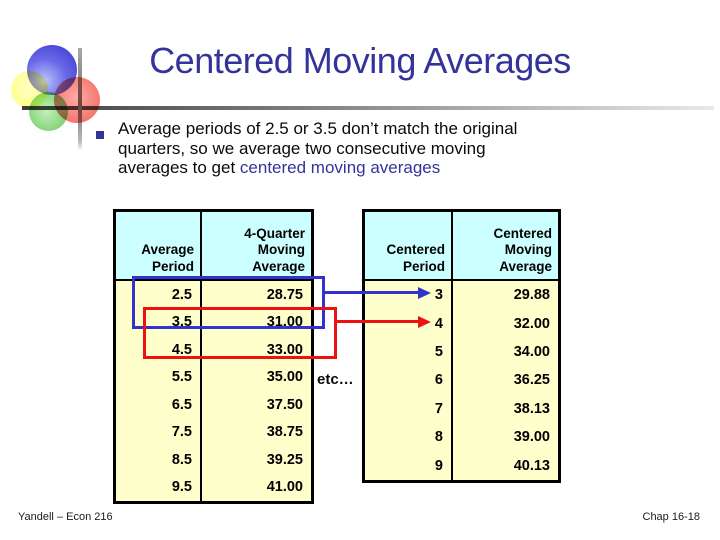  I want to click on centered-period-cell: 6, so click(409, 380).